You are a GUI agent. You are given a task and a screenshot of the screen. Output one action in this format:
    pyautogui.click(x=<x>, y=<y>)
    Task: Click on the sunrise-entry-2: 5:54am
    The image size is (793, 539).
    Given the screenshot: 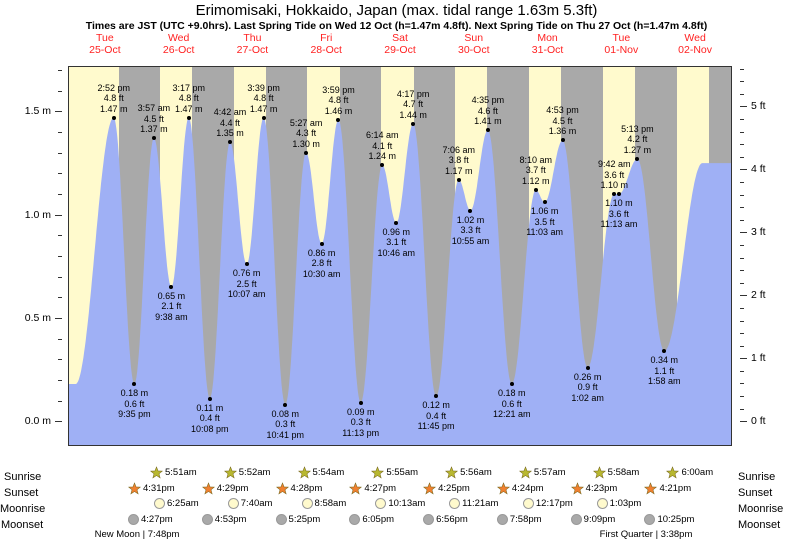 What is the action you would take?
    pyautogui.click(x=320, y=472)
    